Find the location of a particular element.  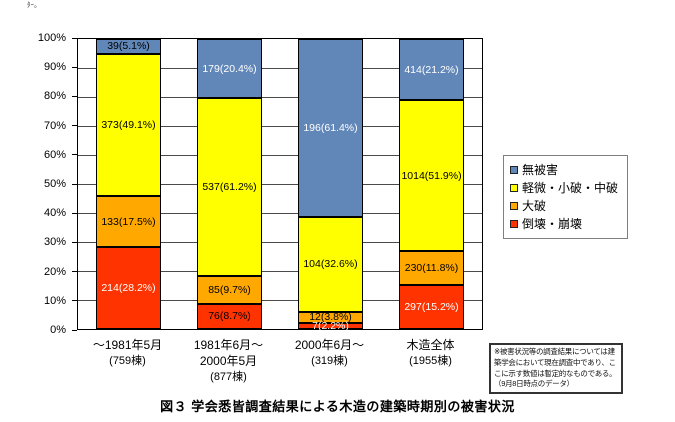

bar-segment: 214(28.2%) is located at coordinates (128, 288).